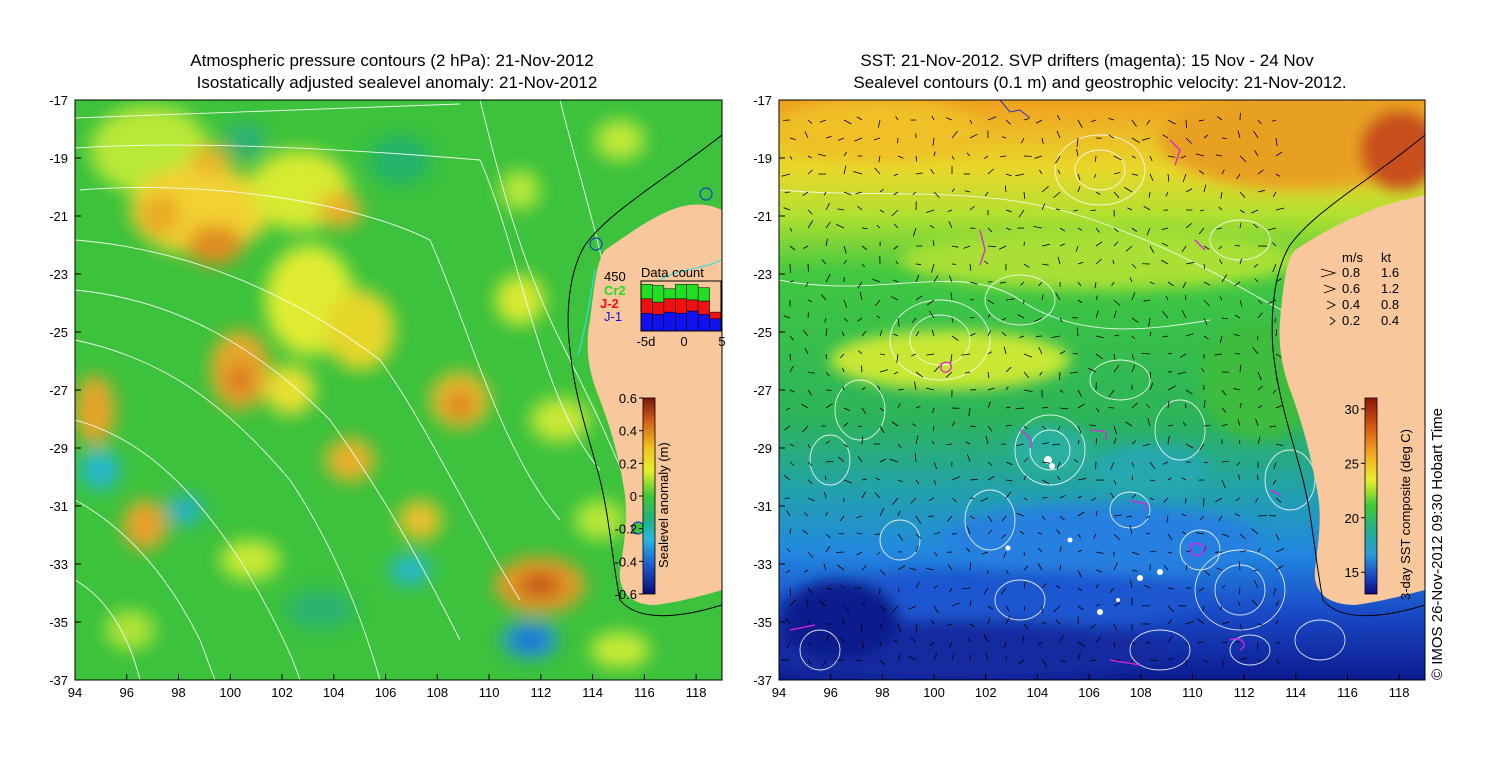  What do you see at coordinates (1390, 304) in the screenshot?
I see `legend-kt-value: 0.8` at bounding box center [1390, 304].